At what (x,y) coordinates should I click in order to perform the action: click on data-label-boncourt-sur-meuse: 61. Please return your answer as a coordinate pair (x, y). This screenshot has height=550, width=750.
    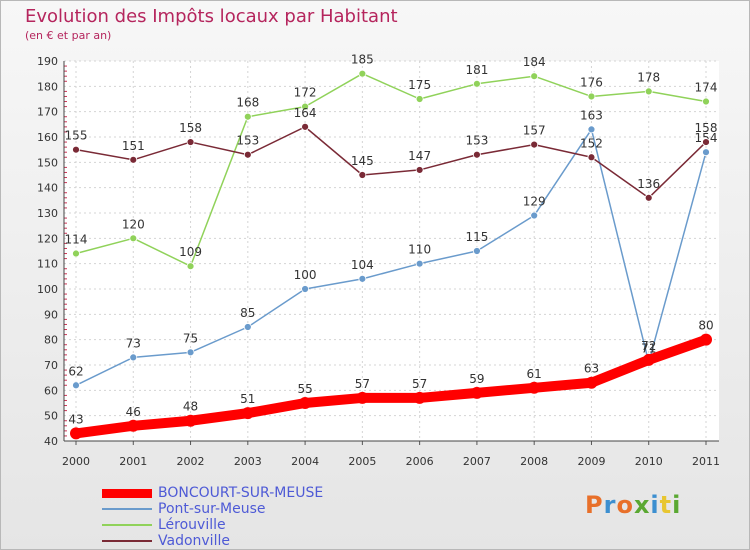
    Looking at the image, I should click on (534, 374).